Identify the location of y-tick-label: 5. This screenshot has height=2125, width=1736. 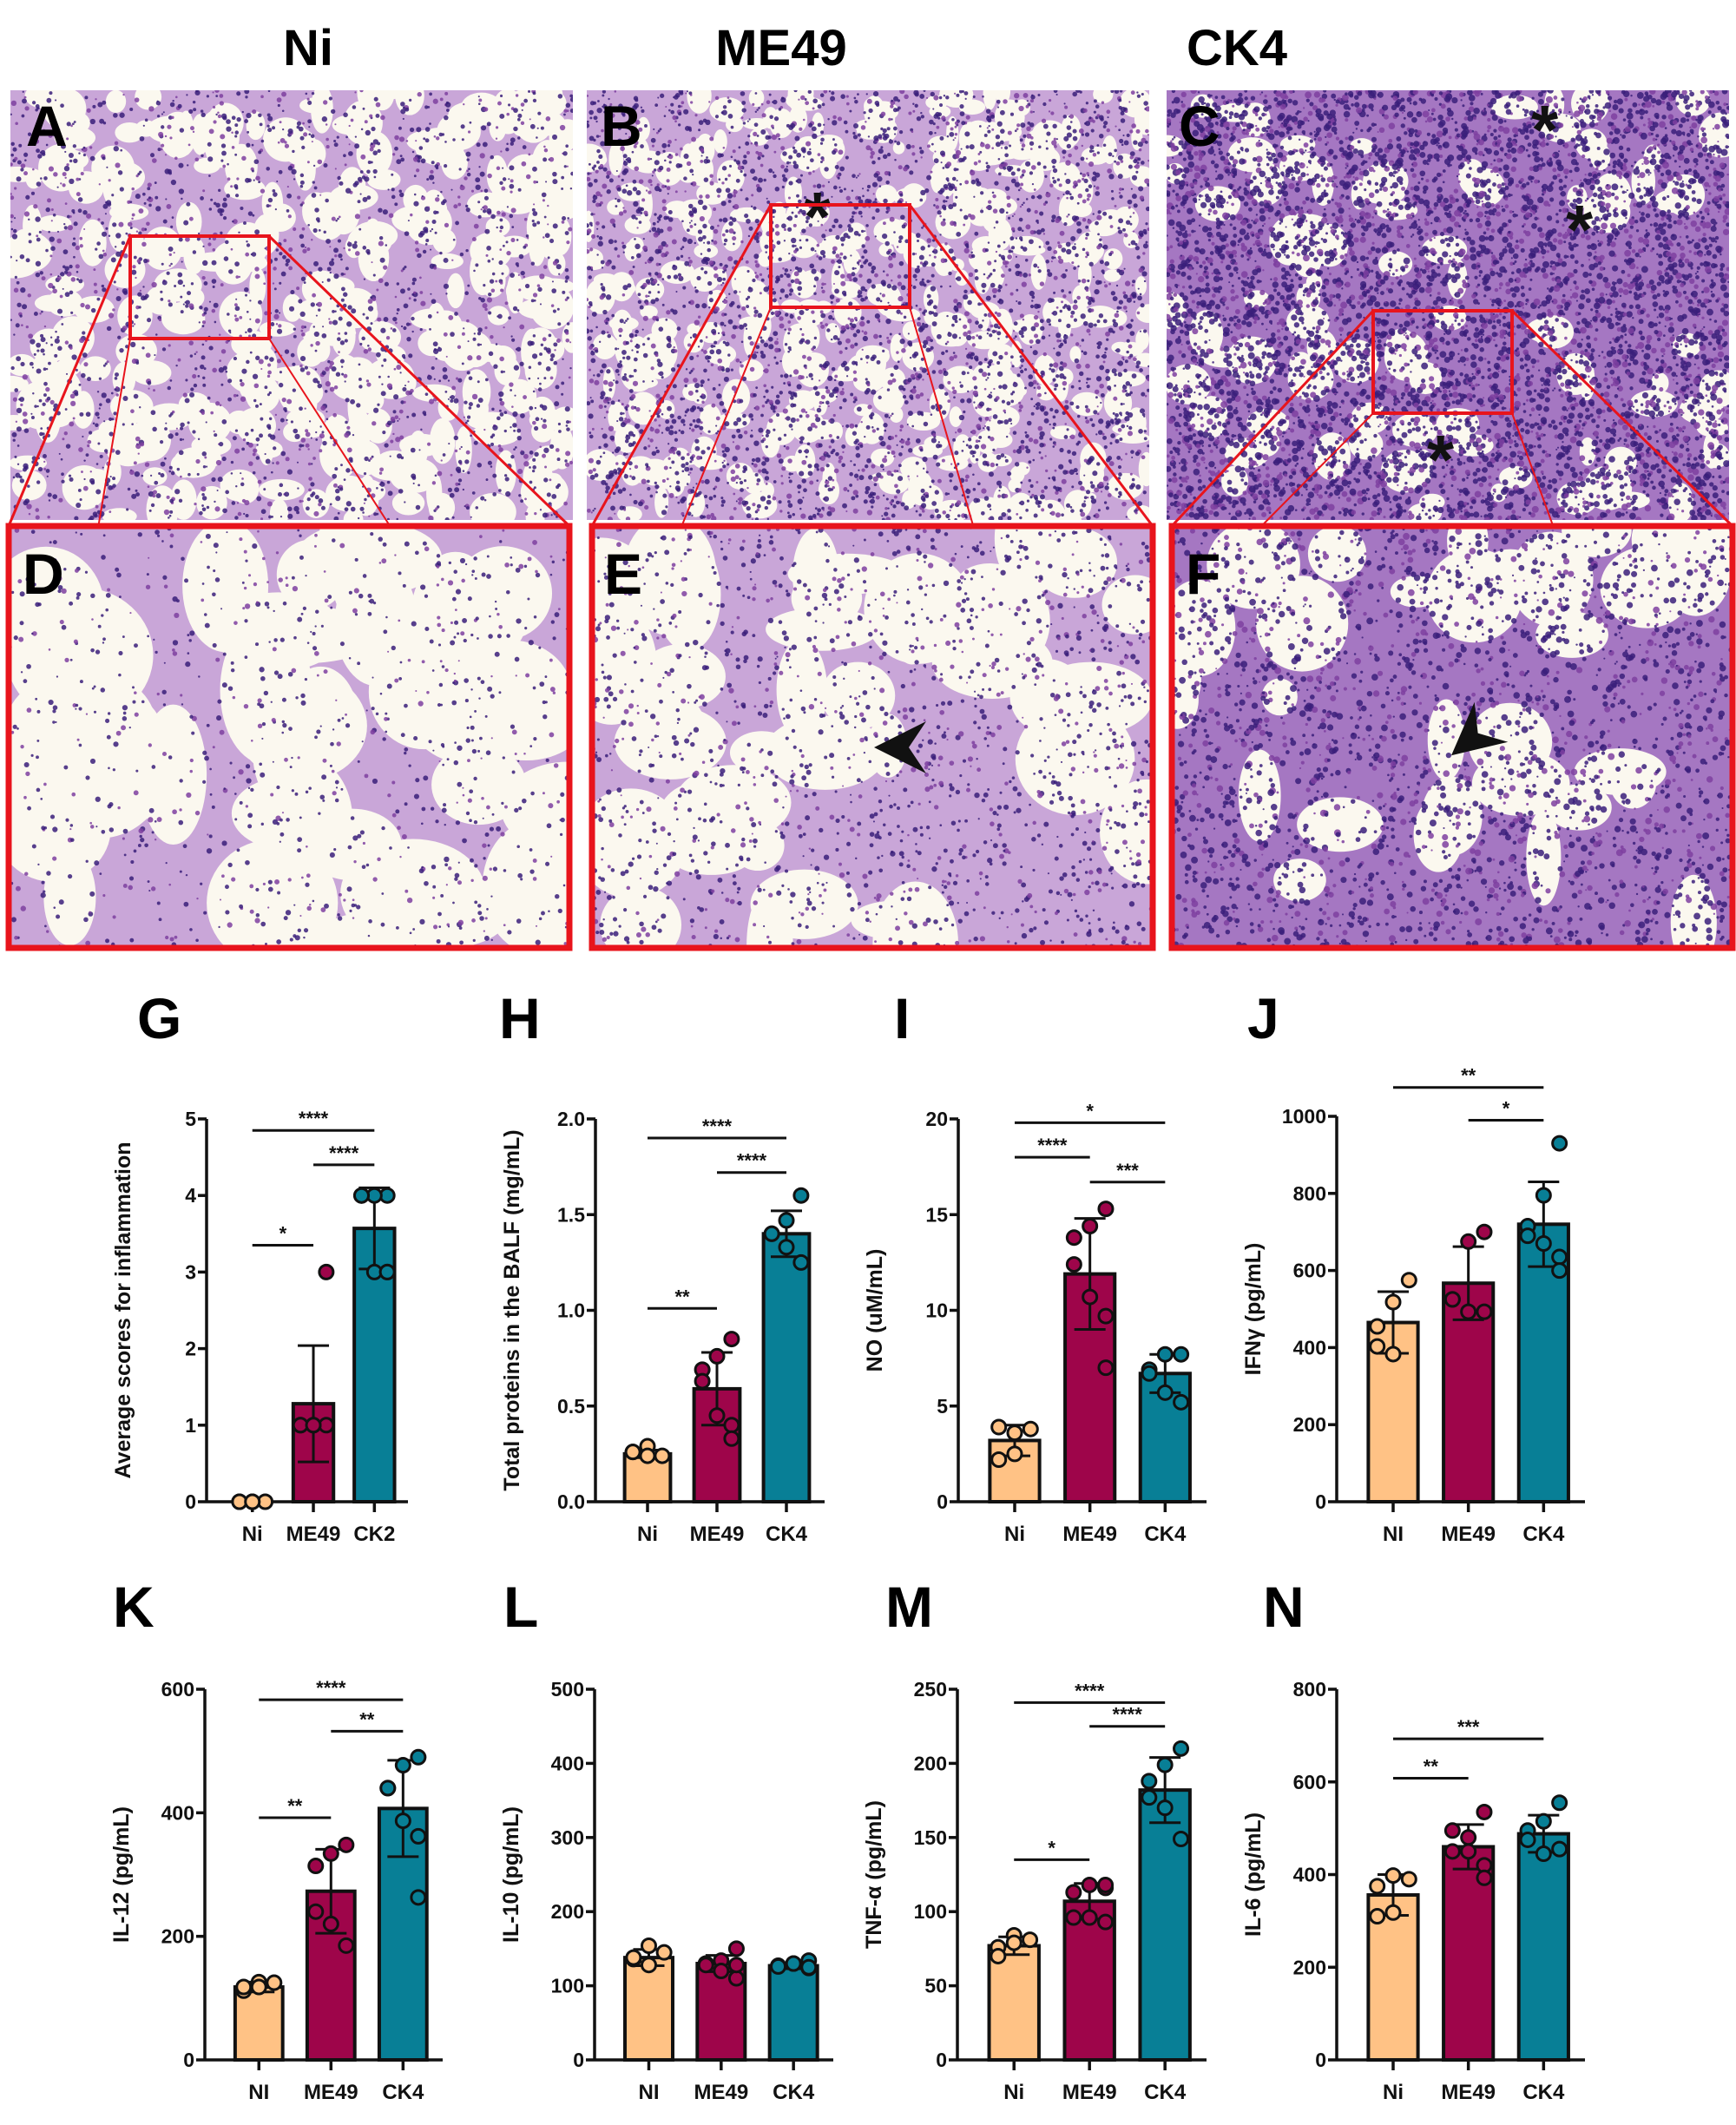
(942, 1406).